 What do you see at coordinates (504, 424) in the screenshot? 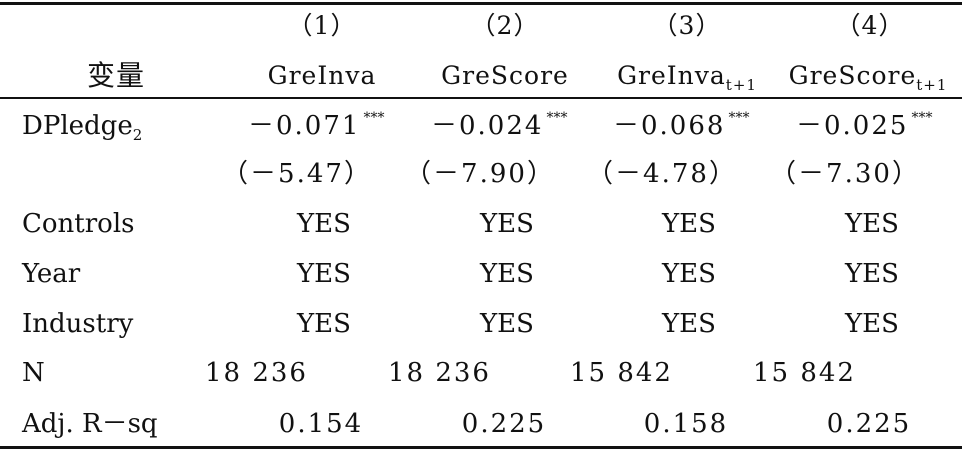
I see `adjr2-2: 0.225` at bounding box center [504, 424].